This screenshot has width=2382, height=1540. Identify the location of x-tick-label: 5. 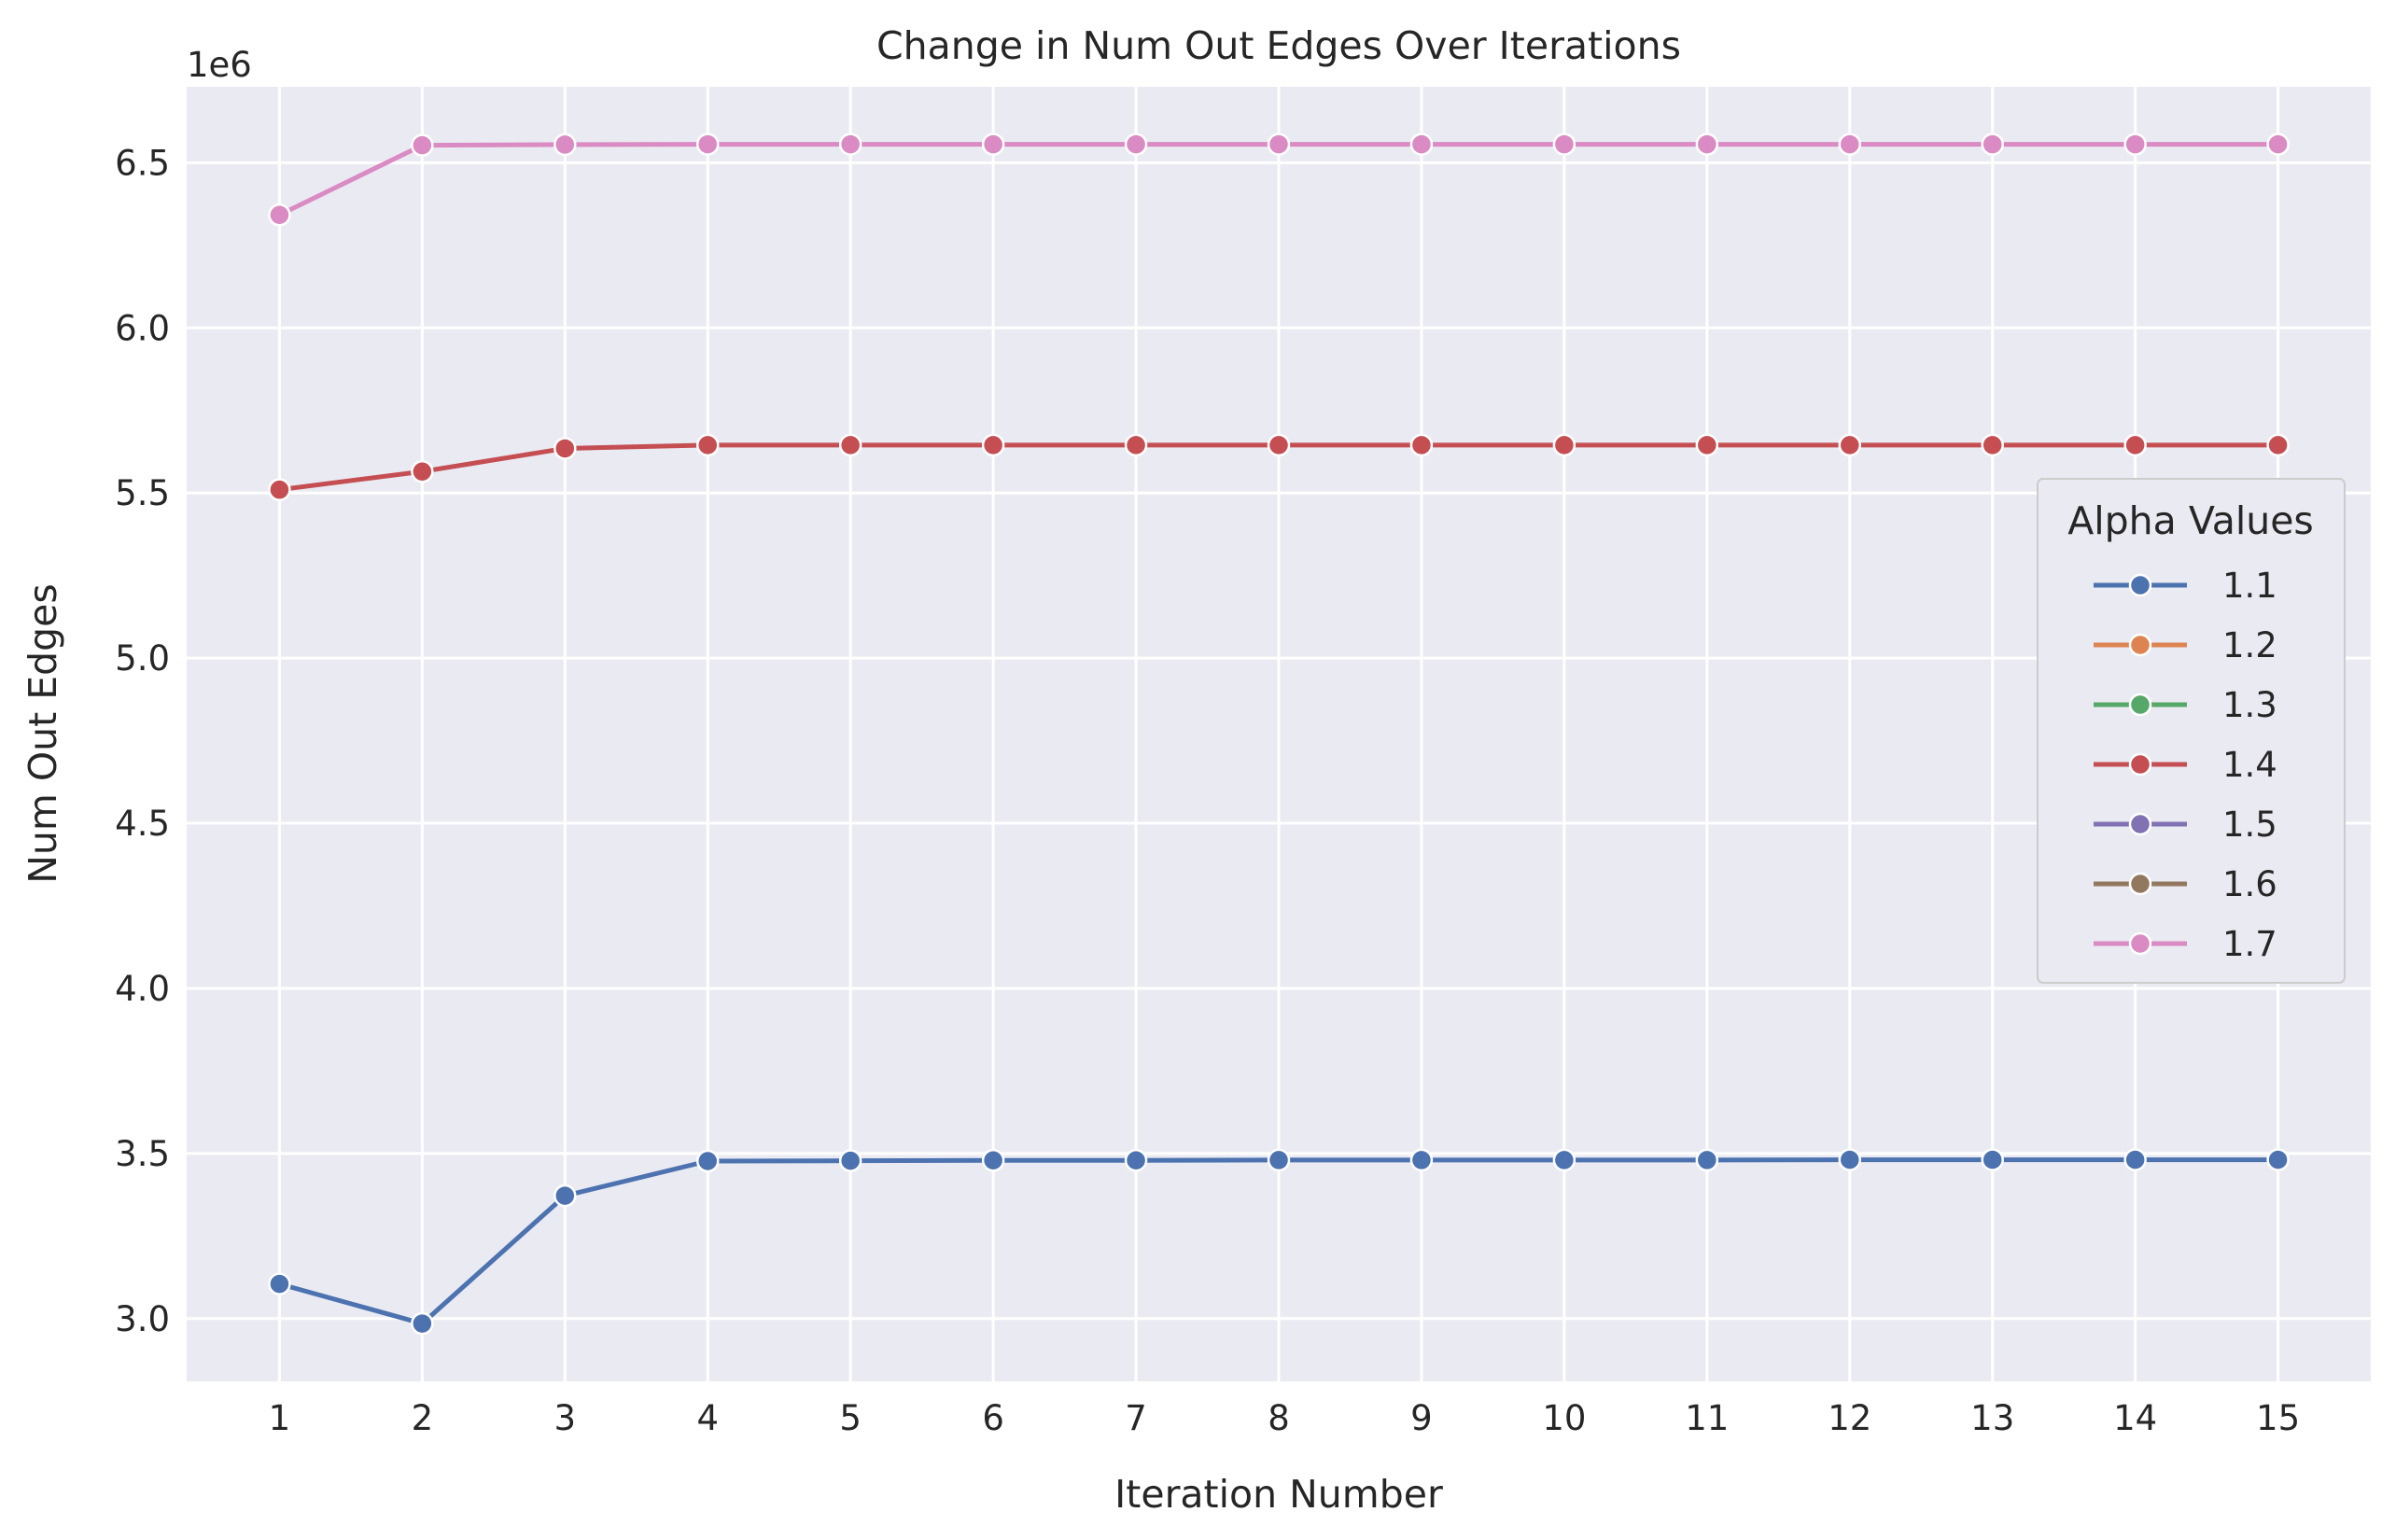
(850, 1418).